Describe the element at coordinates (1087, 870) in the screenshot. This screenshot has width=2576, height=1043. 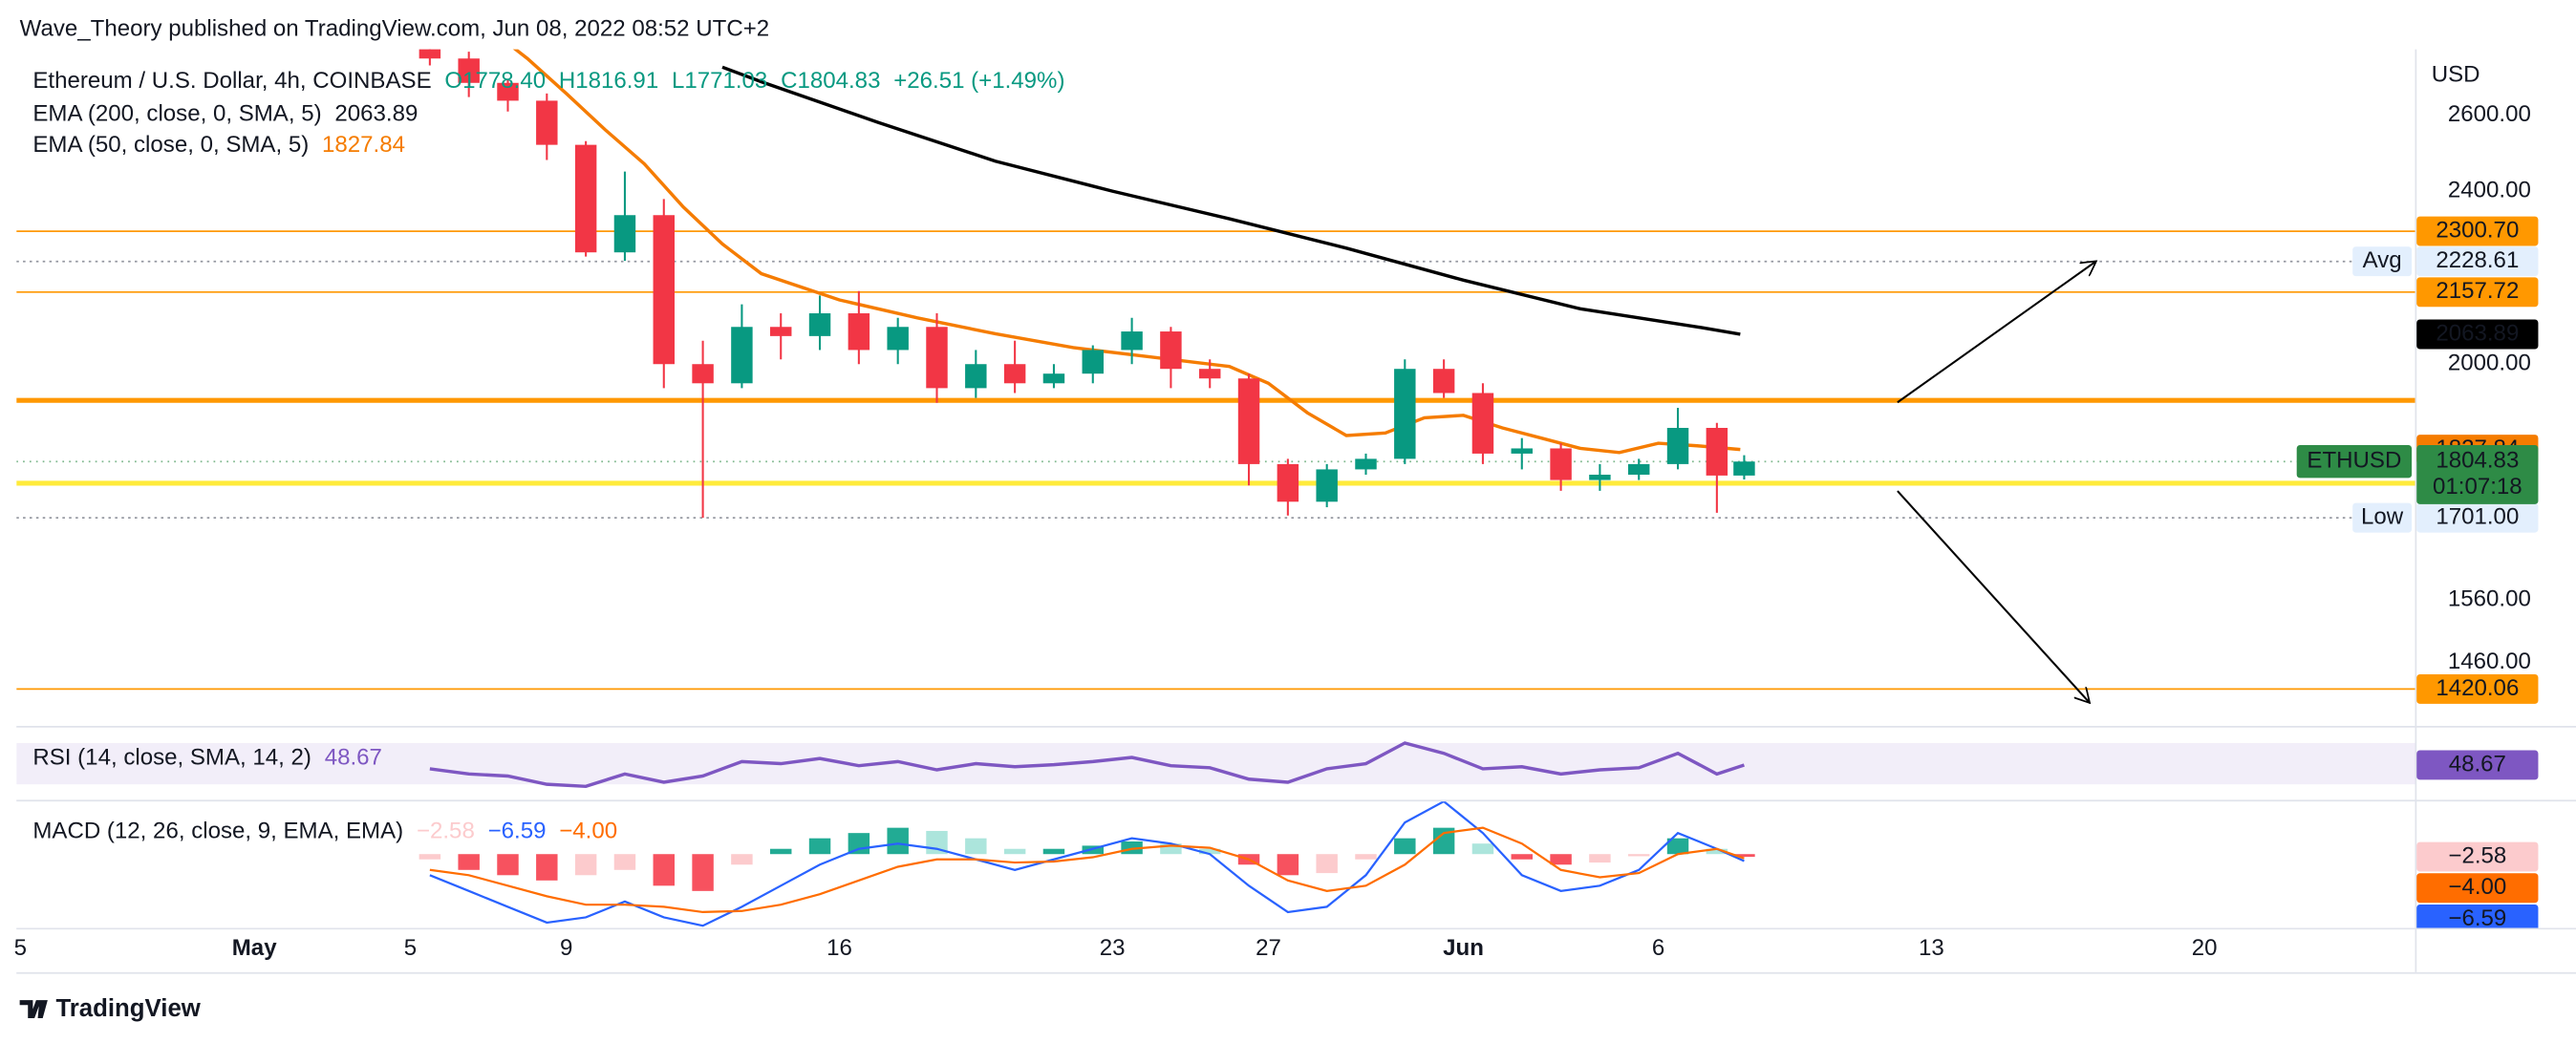
I see `macd-line` at that location.